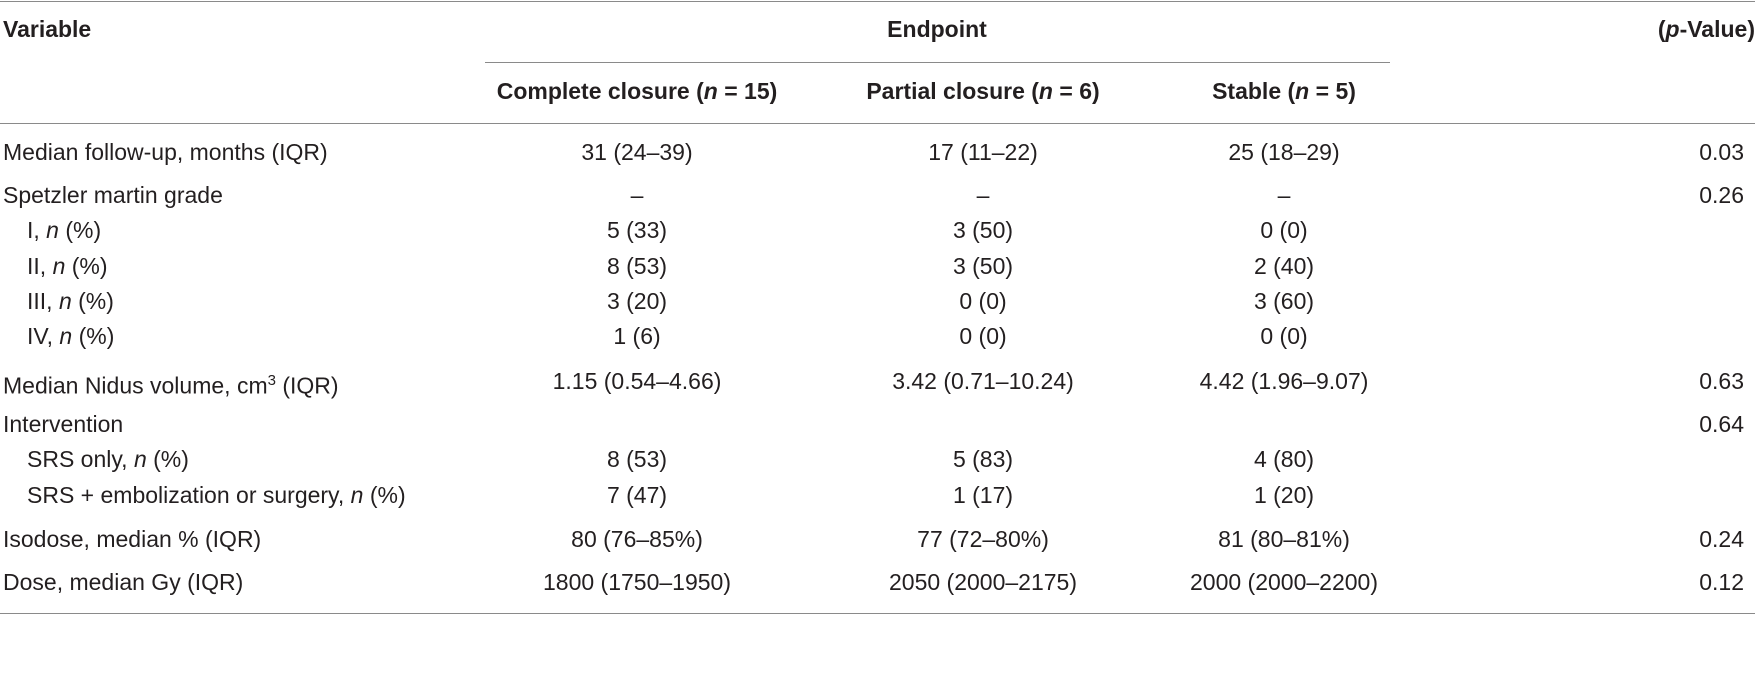 The height and width of the screenshot is (688, 1755). What do you see at coordinates (1284, 582) in the screenshot?
I see `table-cell: 2000 (2000–2200)` at bounding box center [1284, 582].